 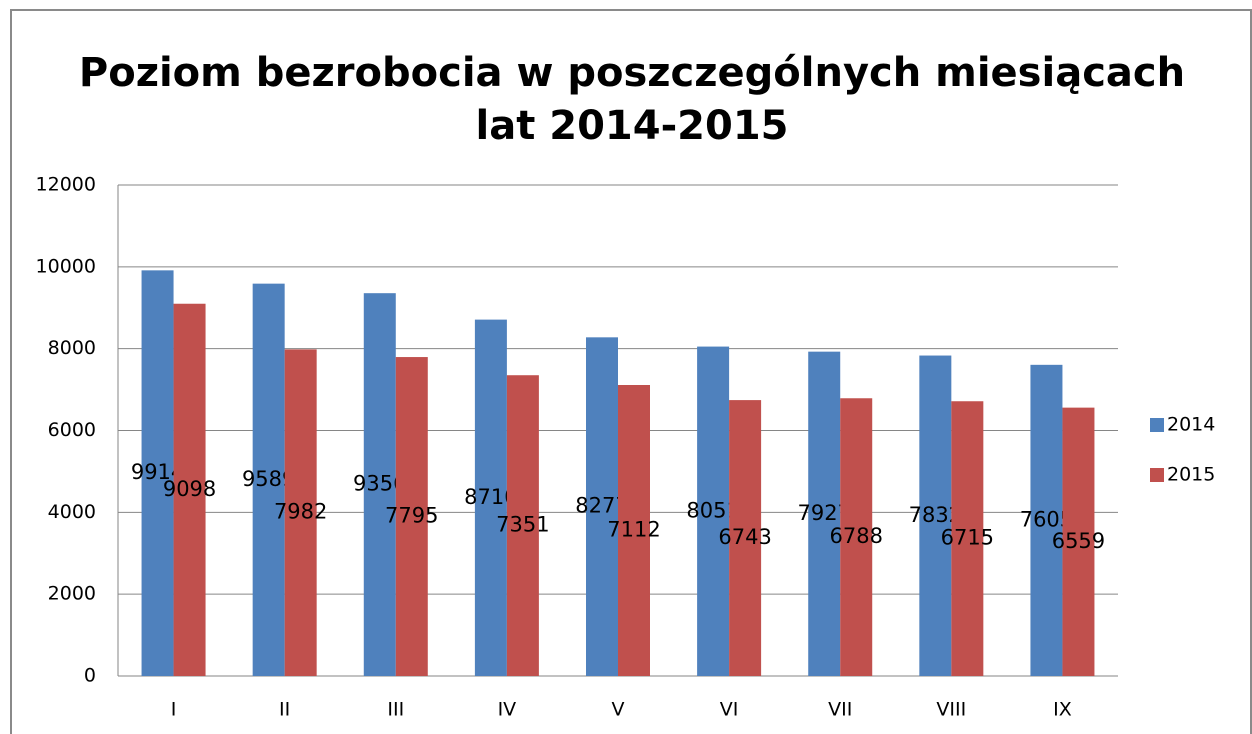 I want to click on data-label: 6788, so click(x=855, y=536).